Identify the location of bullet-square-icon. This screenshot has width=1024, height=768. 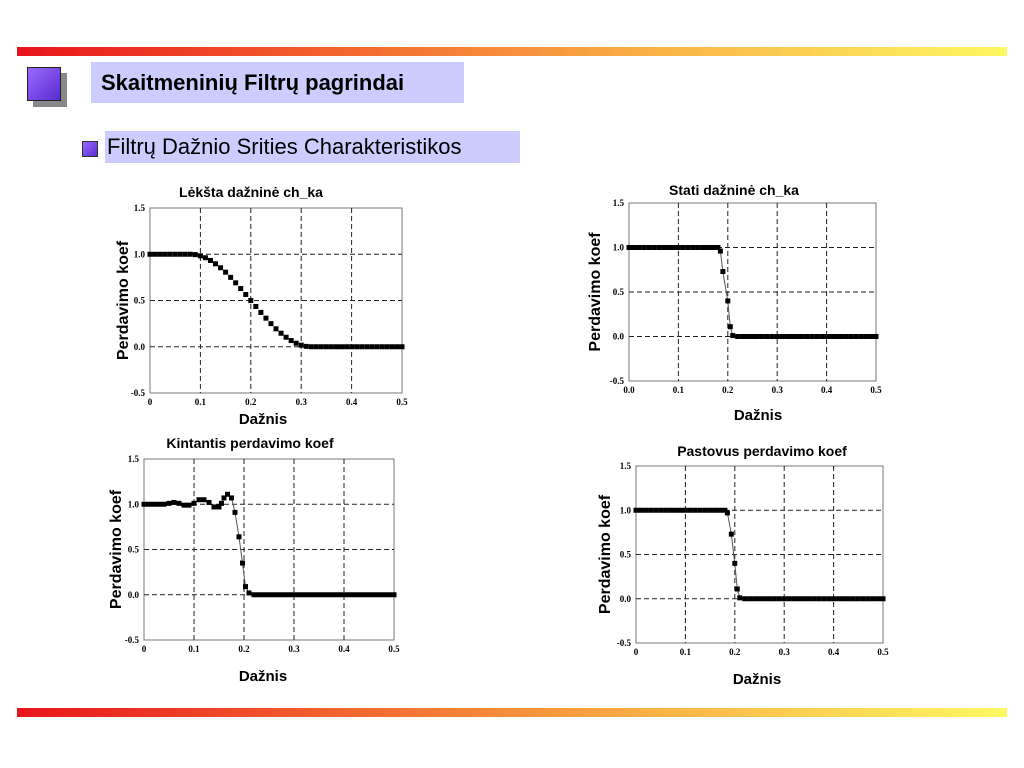
(90, 149).